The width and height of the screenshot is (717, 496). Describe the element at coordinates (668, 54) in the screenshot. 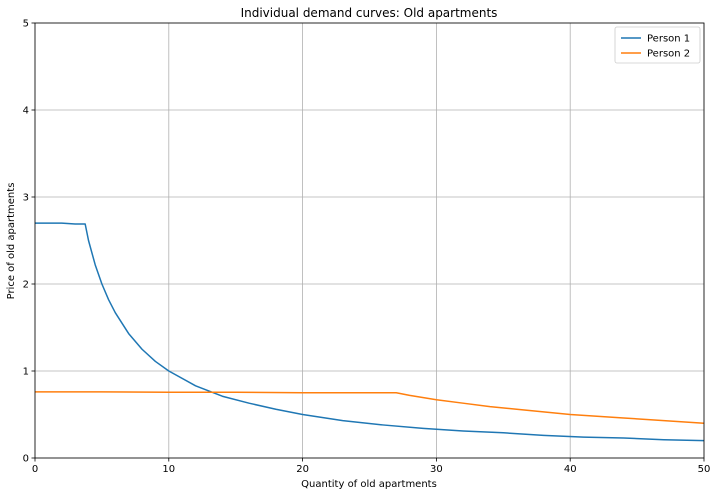

I see `legend-label-2: Person 2` at that location.